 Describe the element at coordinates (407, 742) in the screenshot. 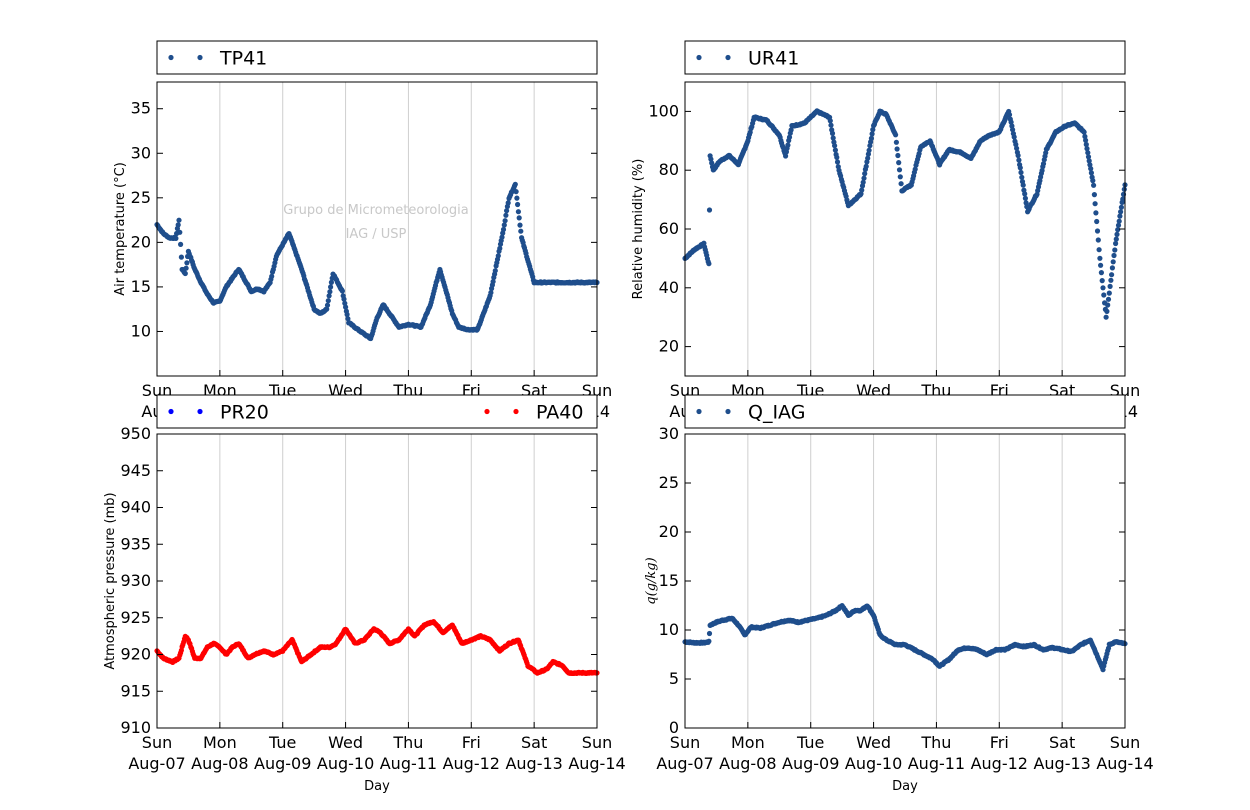

I see `x-tick-label-day: Thu` at that location.